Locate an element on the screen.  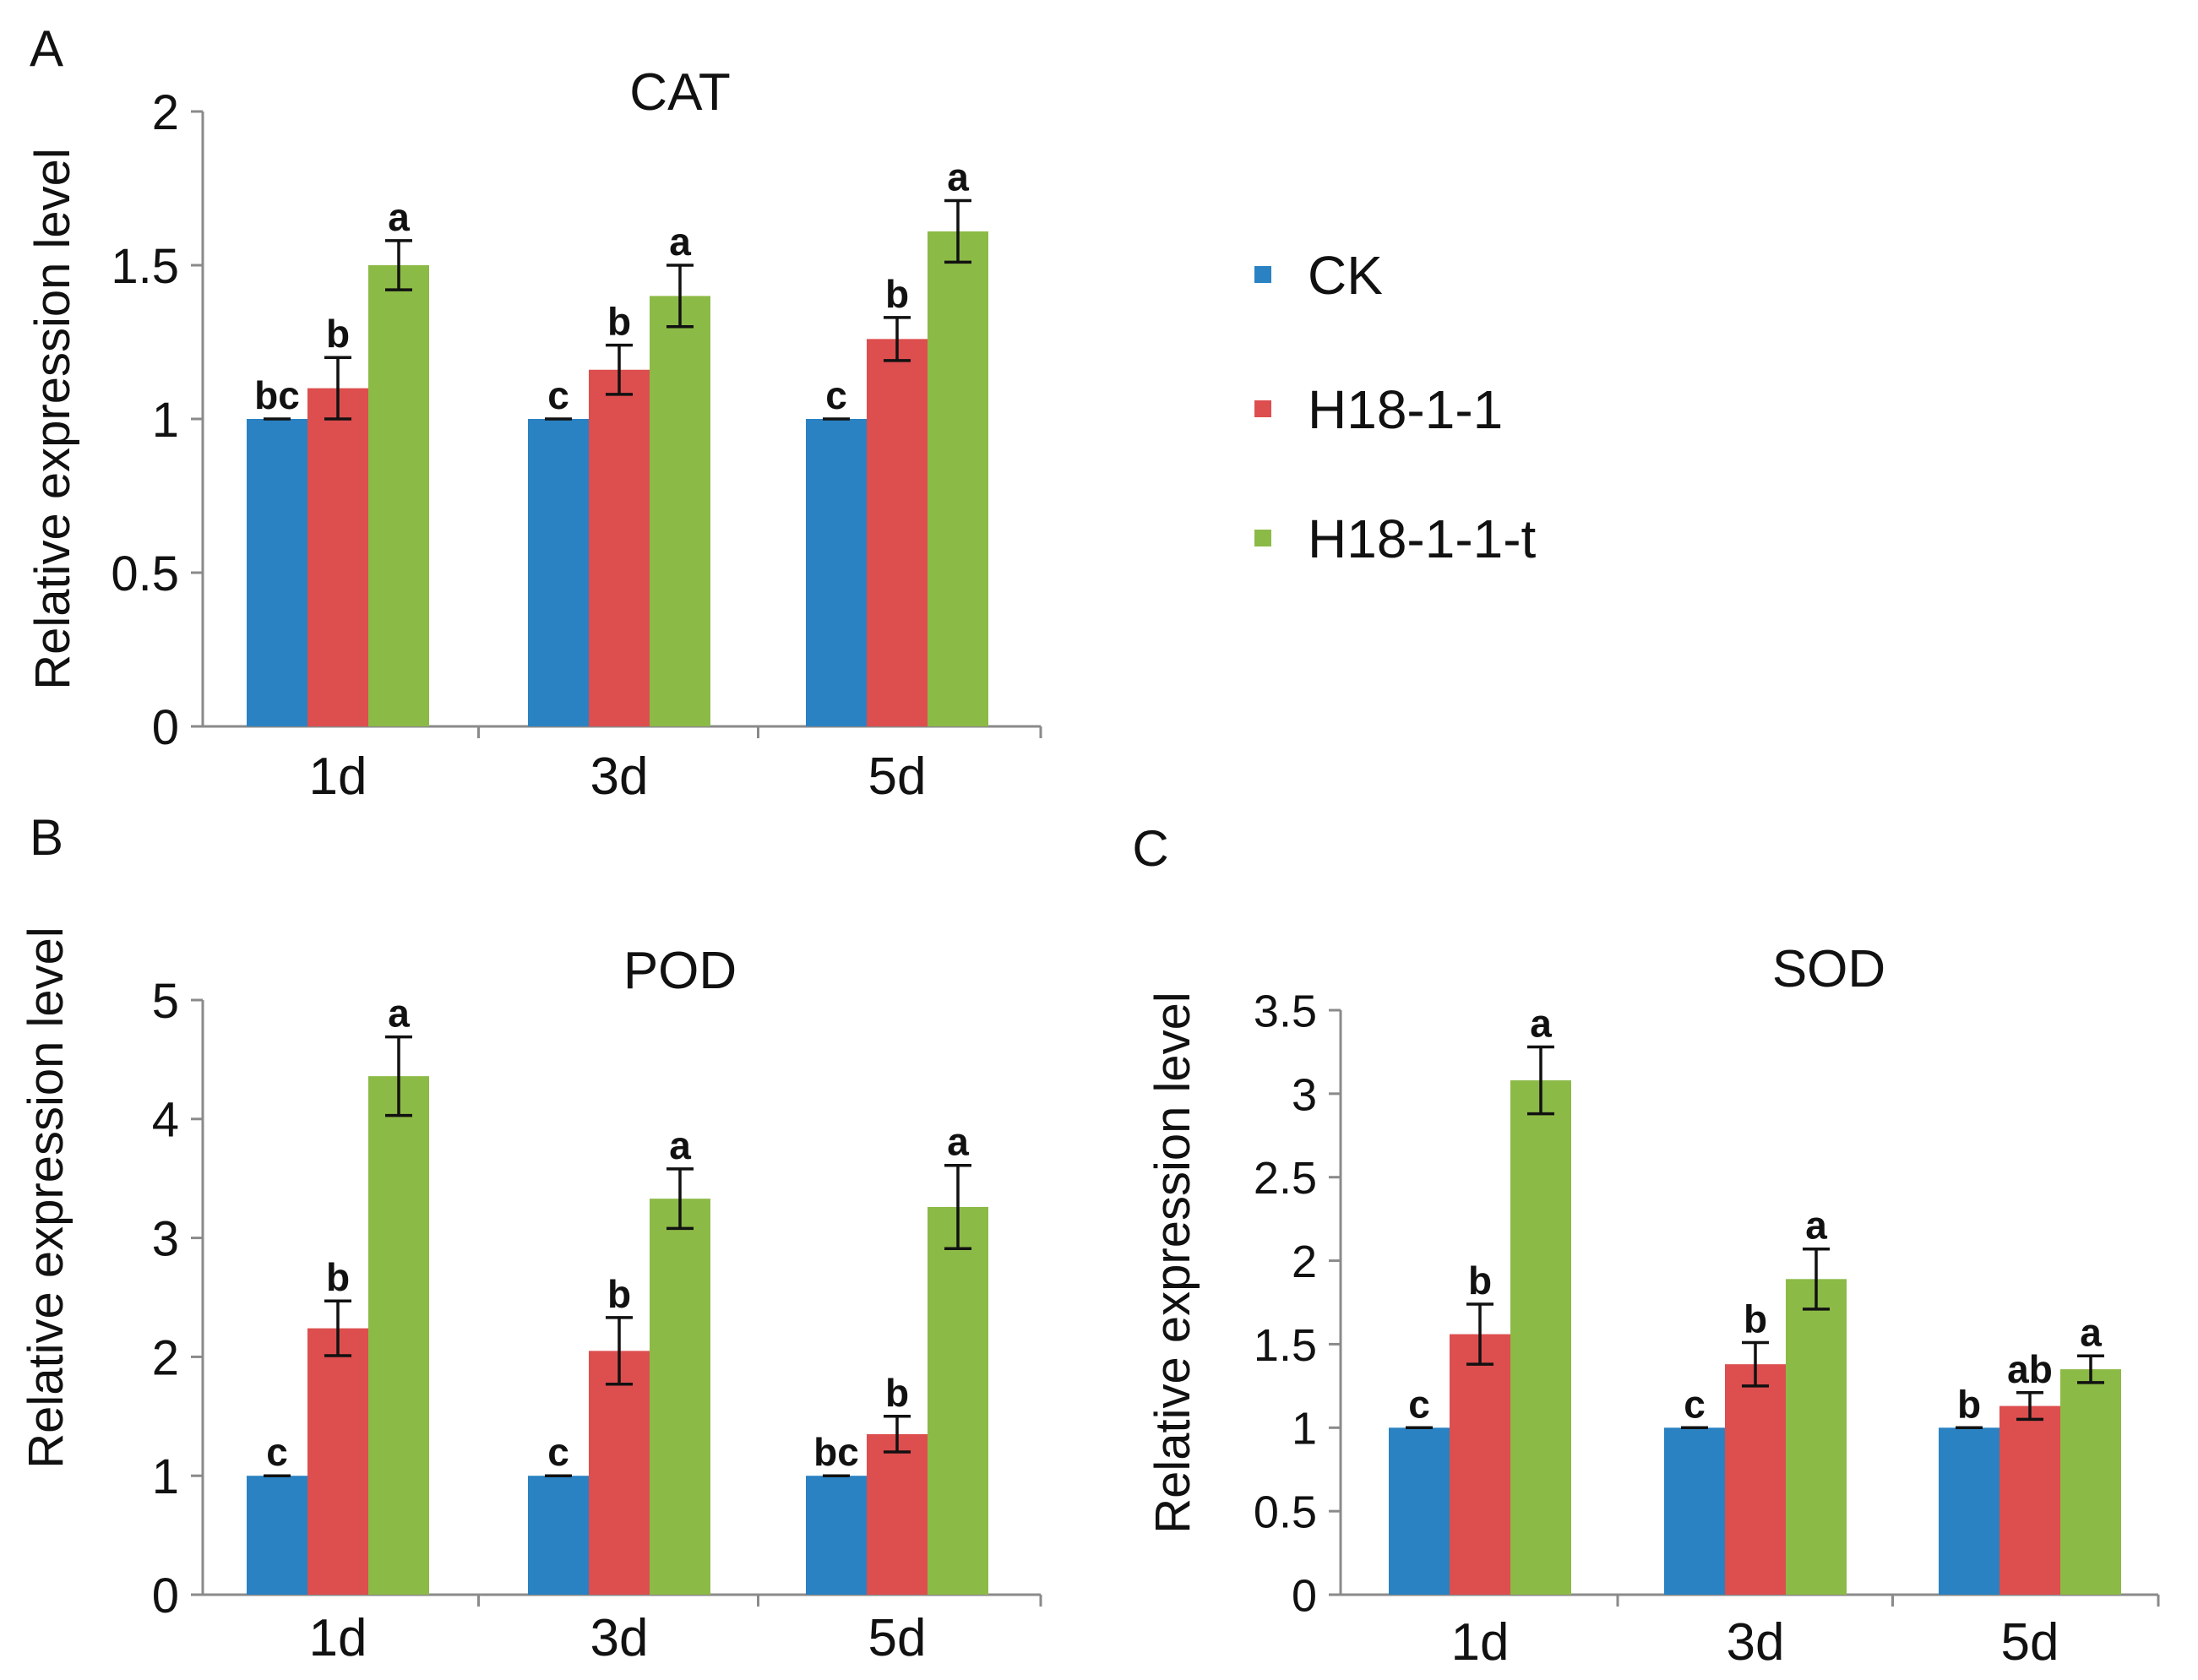
pod-y-tick-label: 0 is located at coordinates (165, 1596).